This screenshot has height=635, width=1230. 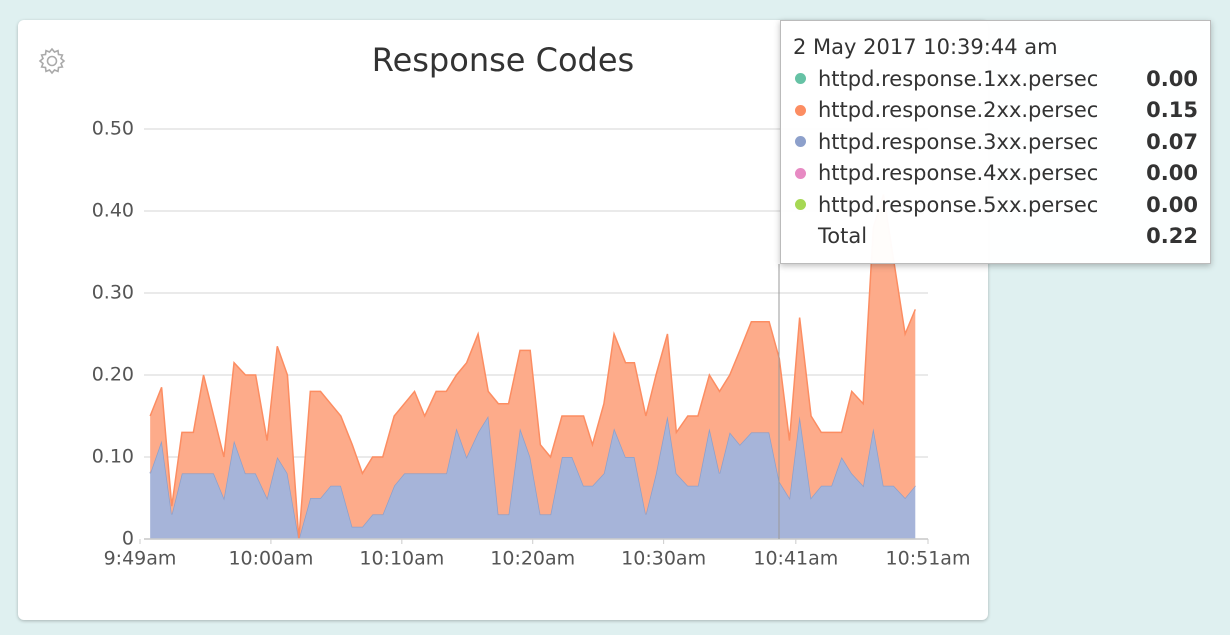 I want to click on series-value: 0.07, so click(x=1172, y=141).